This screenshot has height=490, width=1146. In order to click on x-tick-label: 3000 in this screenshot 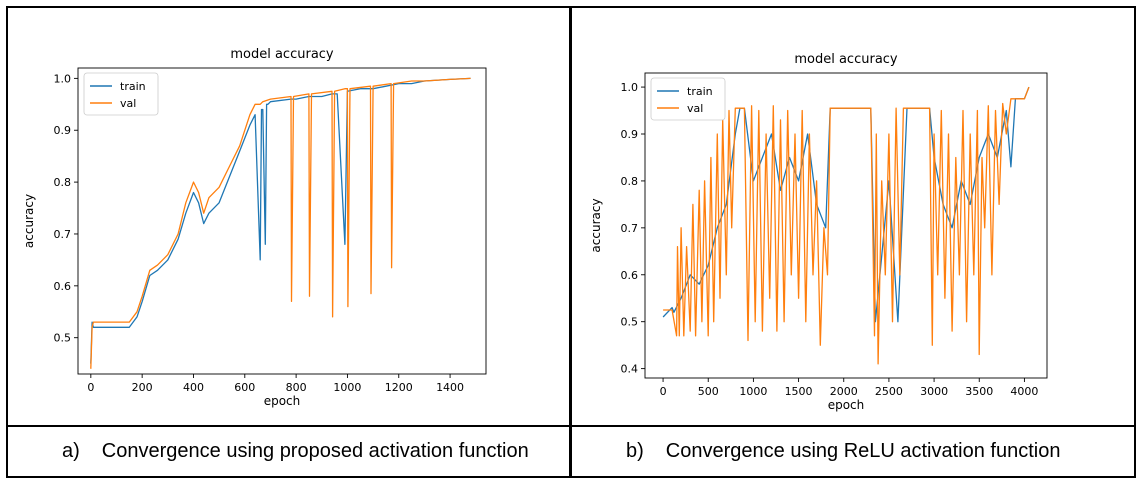, I will do `click(934, 391)`.